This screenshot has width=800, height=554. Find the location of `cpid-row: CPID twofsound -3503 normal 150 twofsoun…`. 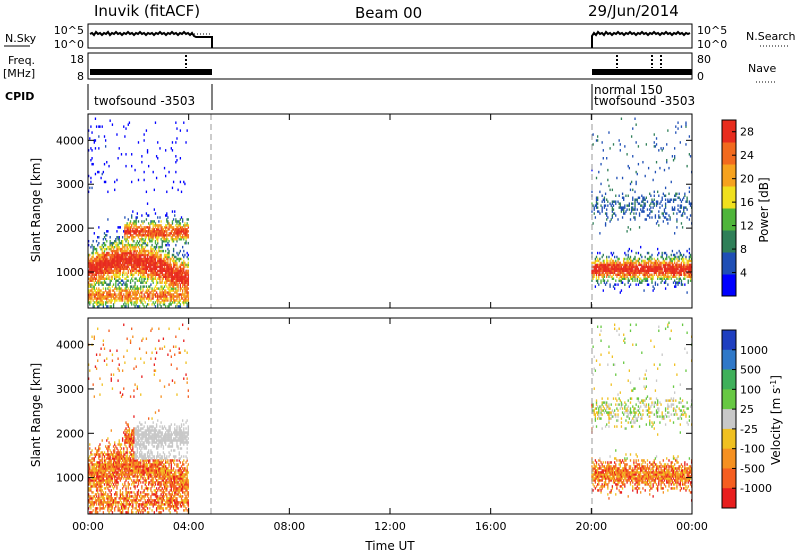

cpid-row: CPID twofsound -3503 normal 150 twofsoun… is located at coordinates (350, 96).